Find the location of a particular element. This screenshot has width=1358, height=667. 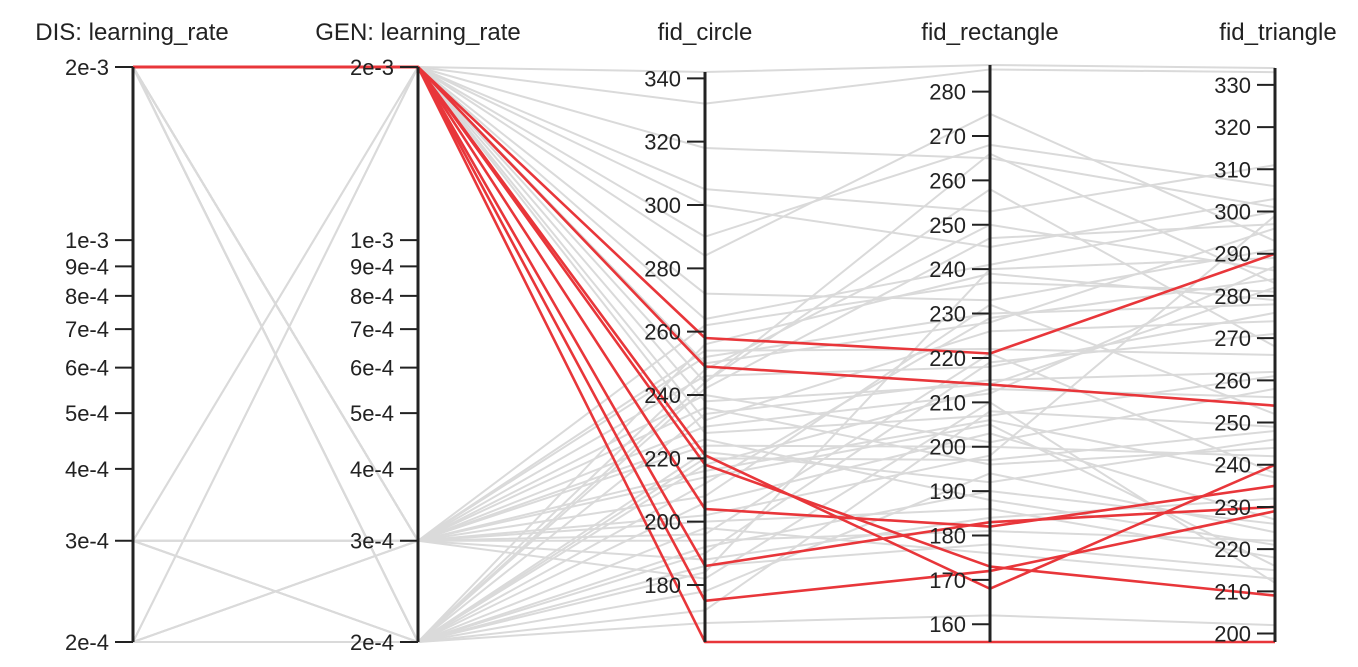

tick-label: 170 is located at coordinates (947, 580).